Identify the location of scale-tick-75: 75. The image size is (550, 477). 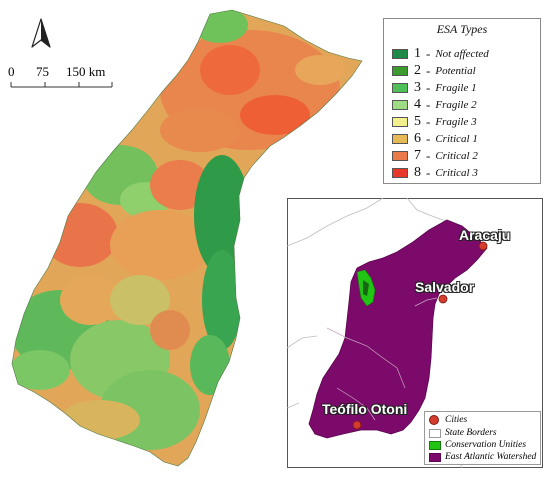
(42, 71).